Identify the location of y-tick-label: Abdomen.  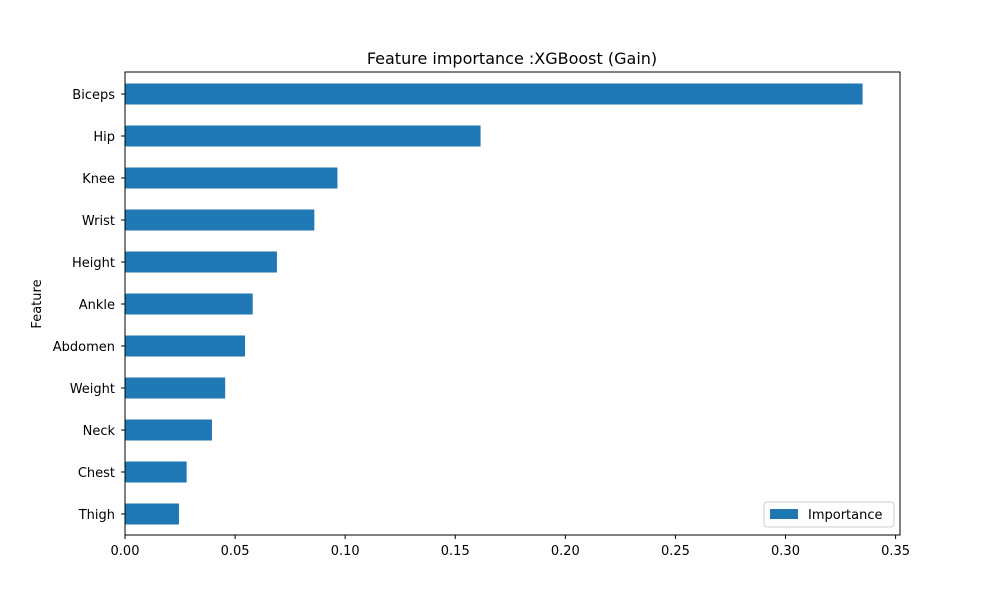
(84, 347).